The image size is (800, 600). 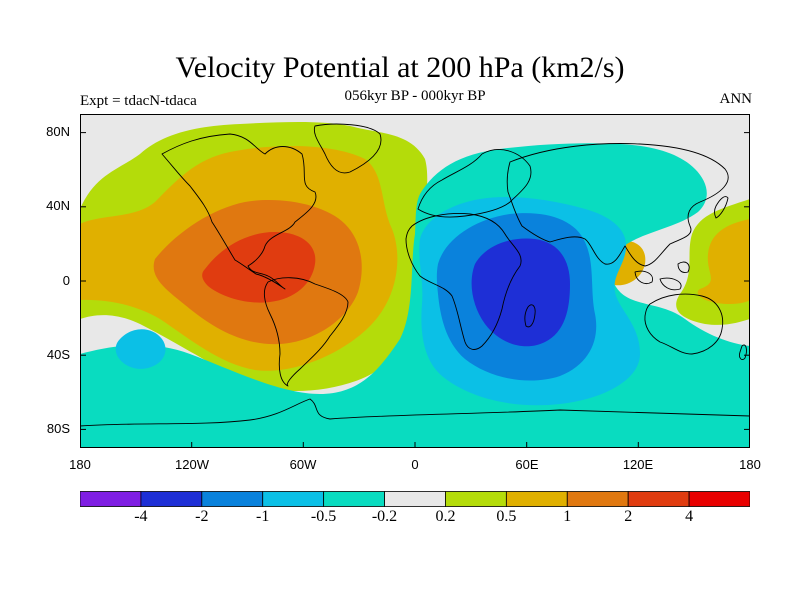 I want to click on figure-subtitle: 056kyr BP - 000kyr BP, so click(x=415, y=96).